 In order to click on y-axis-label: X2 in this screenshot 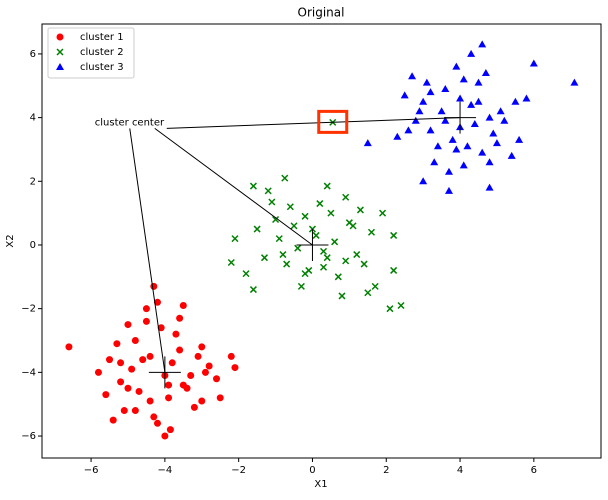, I will do `click(10, 240)`.